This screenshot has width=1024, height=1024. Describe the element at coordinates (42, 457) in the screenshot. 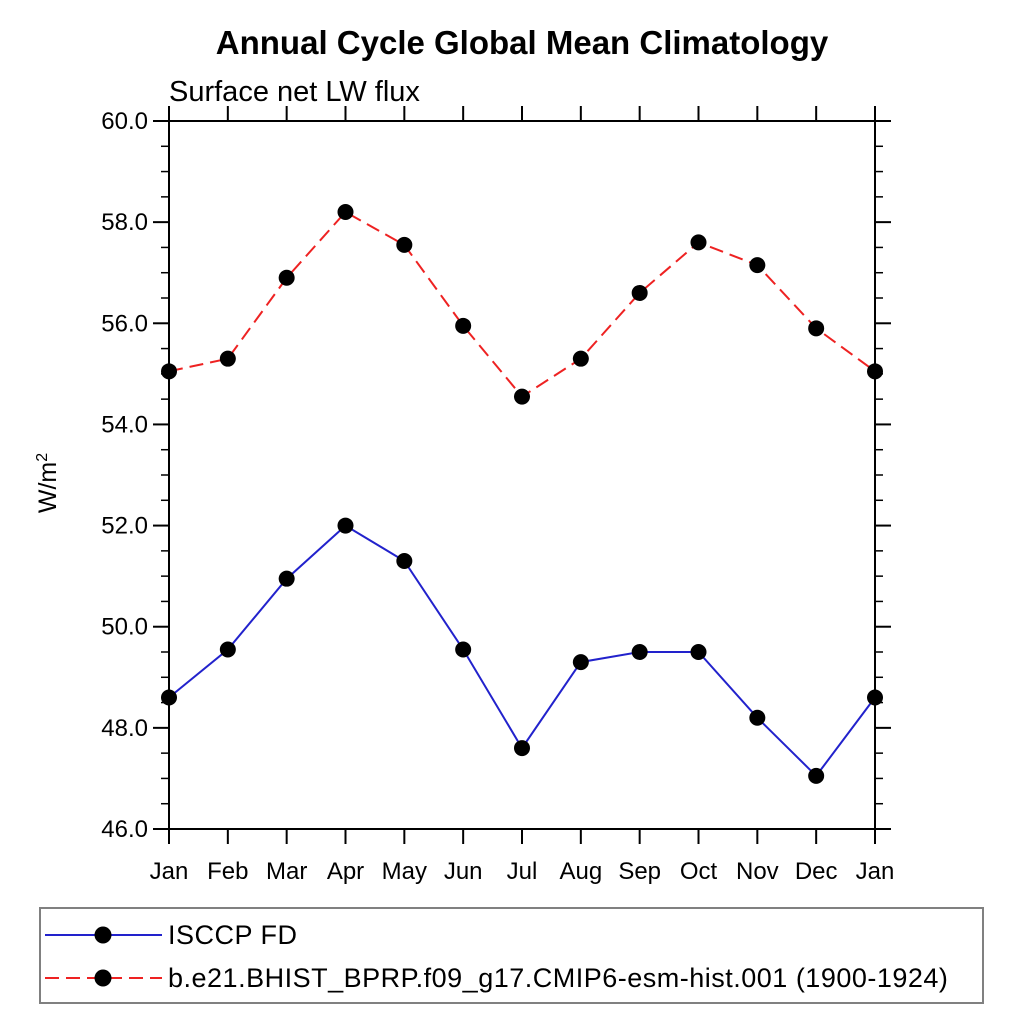

I see `y-axis-title-superscript: 2` at that location.